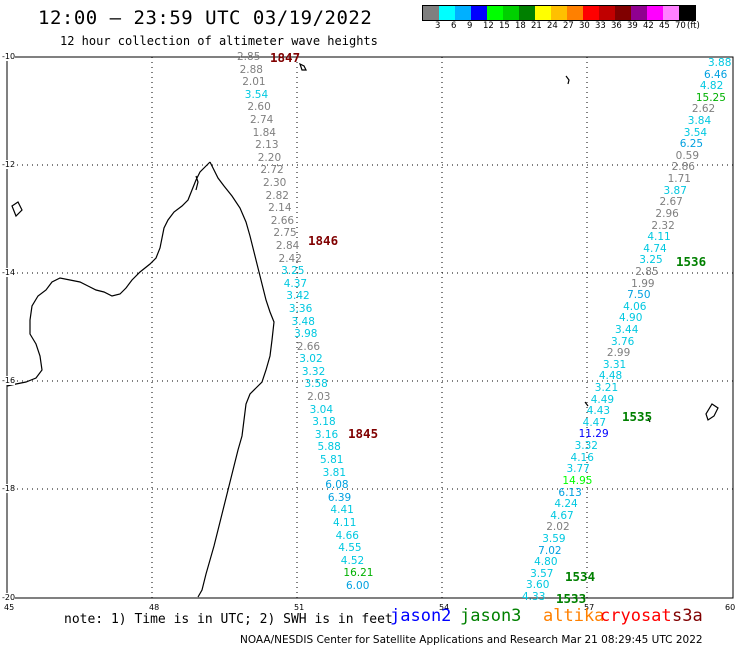 The image size is (740, 650). What do you see at coordinates (454, 26) in the screenshot?
I see `legend-label: 6` at bounding box center [454, 26].